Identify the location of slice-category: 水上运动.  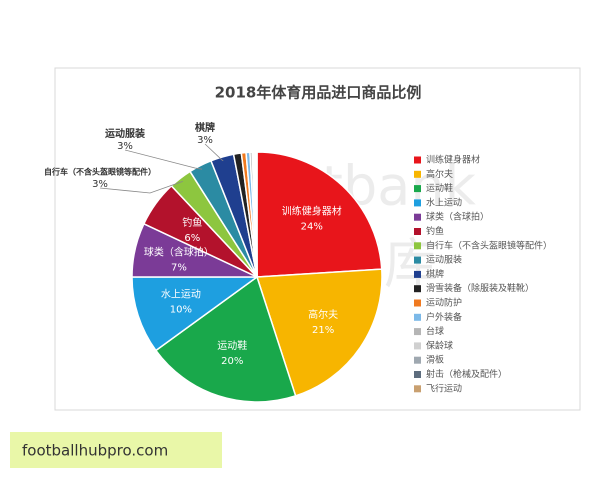
(181, 295).